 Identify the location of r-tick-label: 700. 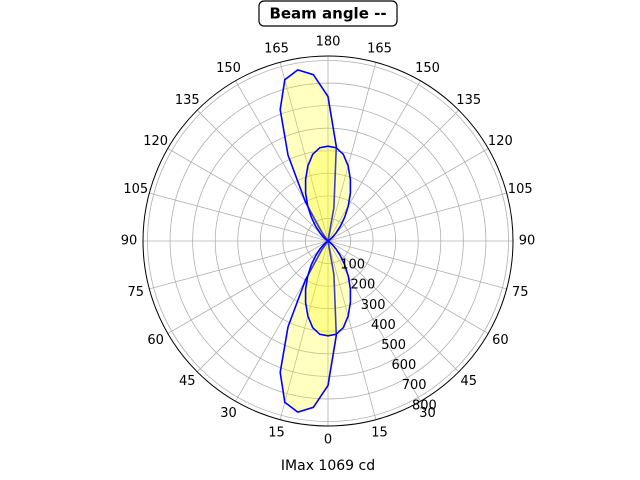
(414, 385).